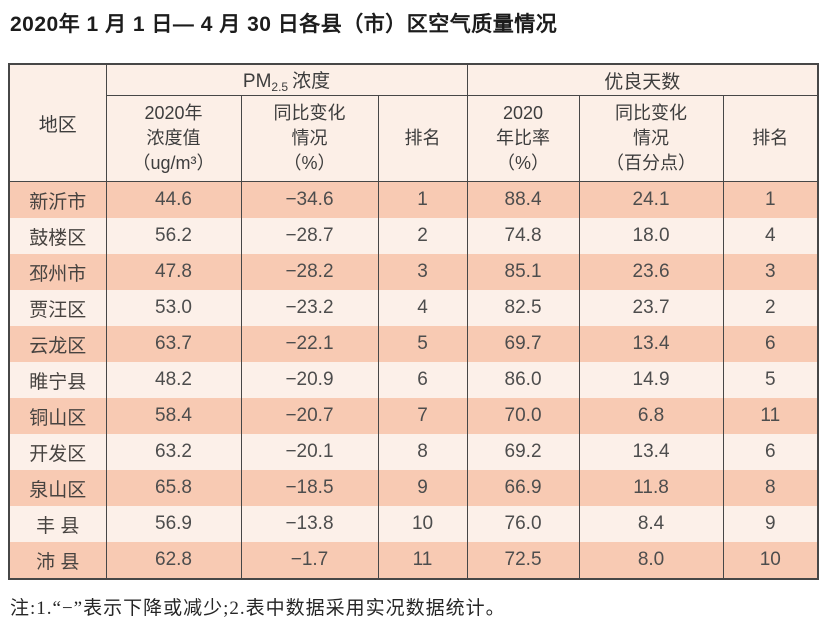  Describe the element at coordinates (57, 199) in the screenshot. I see `region-cell: 新沂市` at that location.